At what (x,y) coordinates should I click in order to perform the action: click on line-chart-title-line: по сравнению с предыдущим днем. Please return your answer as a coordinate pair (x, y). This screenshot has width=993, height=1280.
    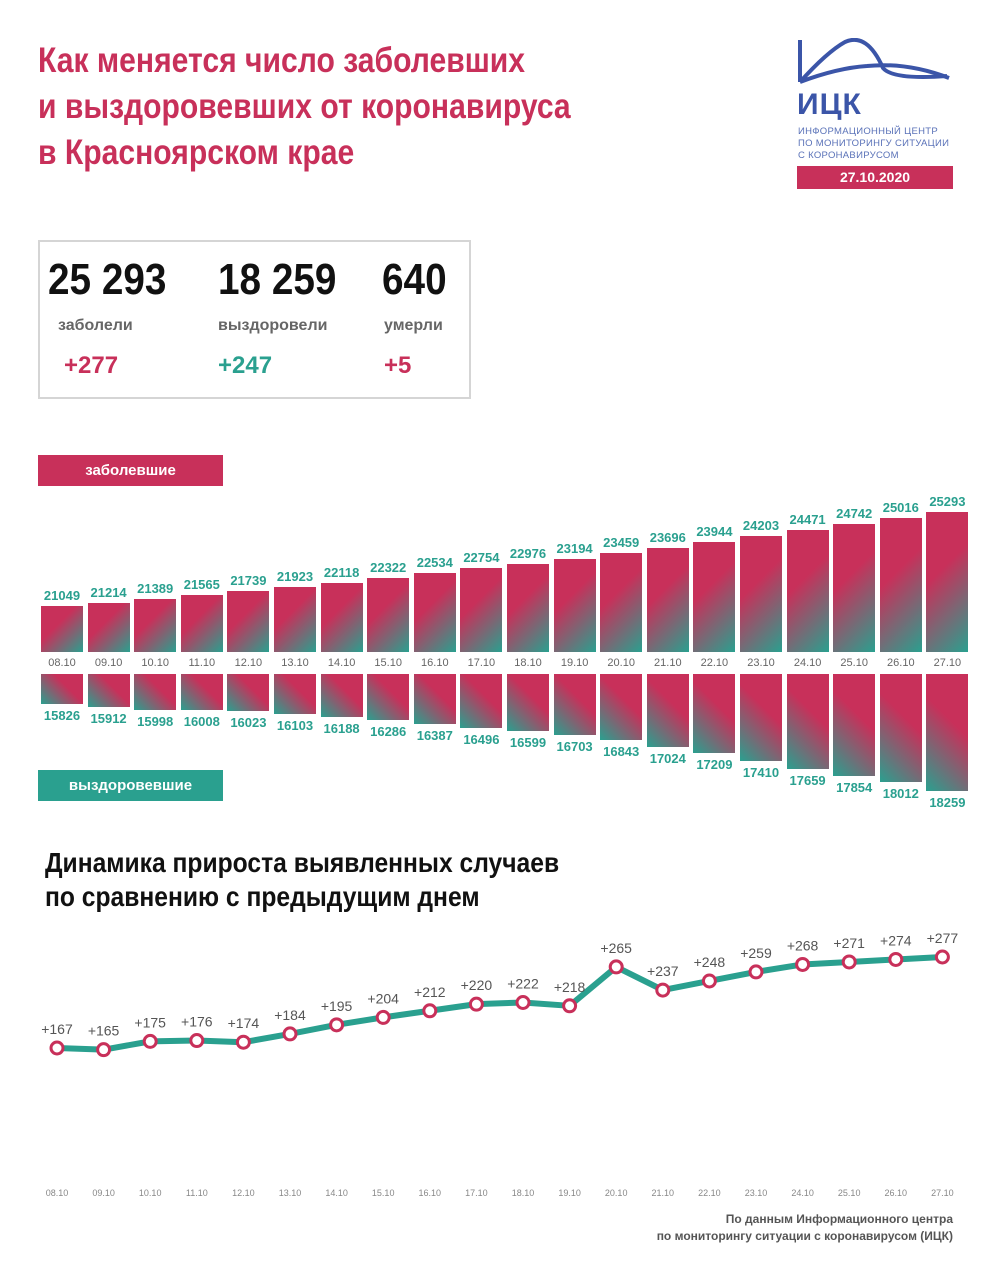
    Looking at the image, I should click on (262, 896).